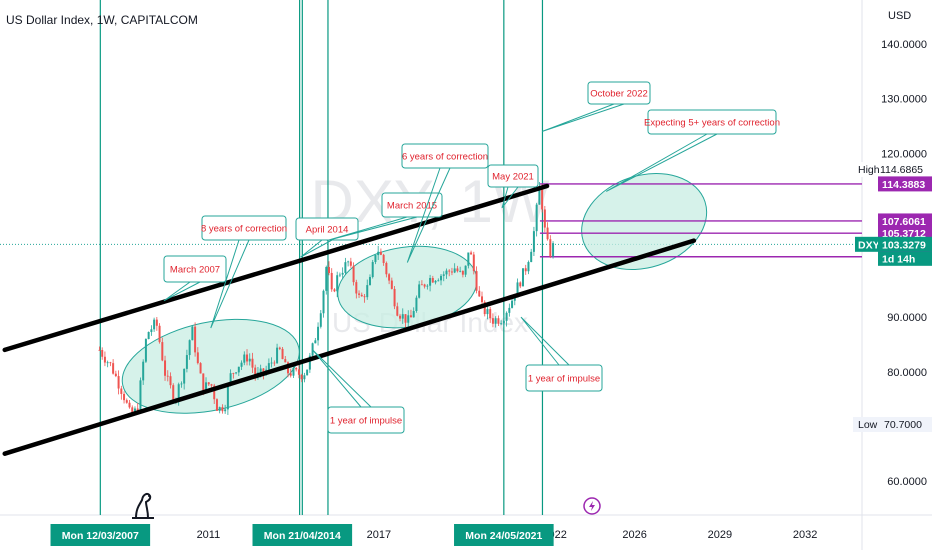 This screenshot has width=932, height=550. I want to click on tradingview-dino-icon, so click(143, 505).